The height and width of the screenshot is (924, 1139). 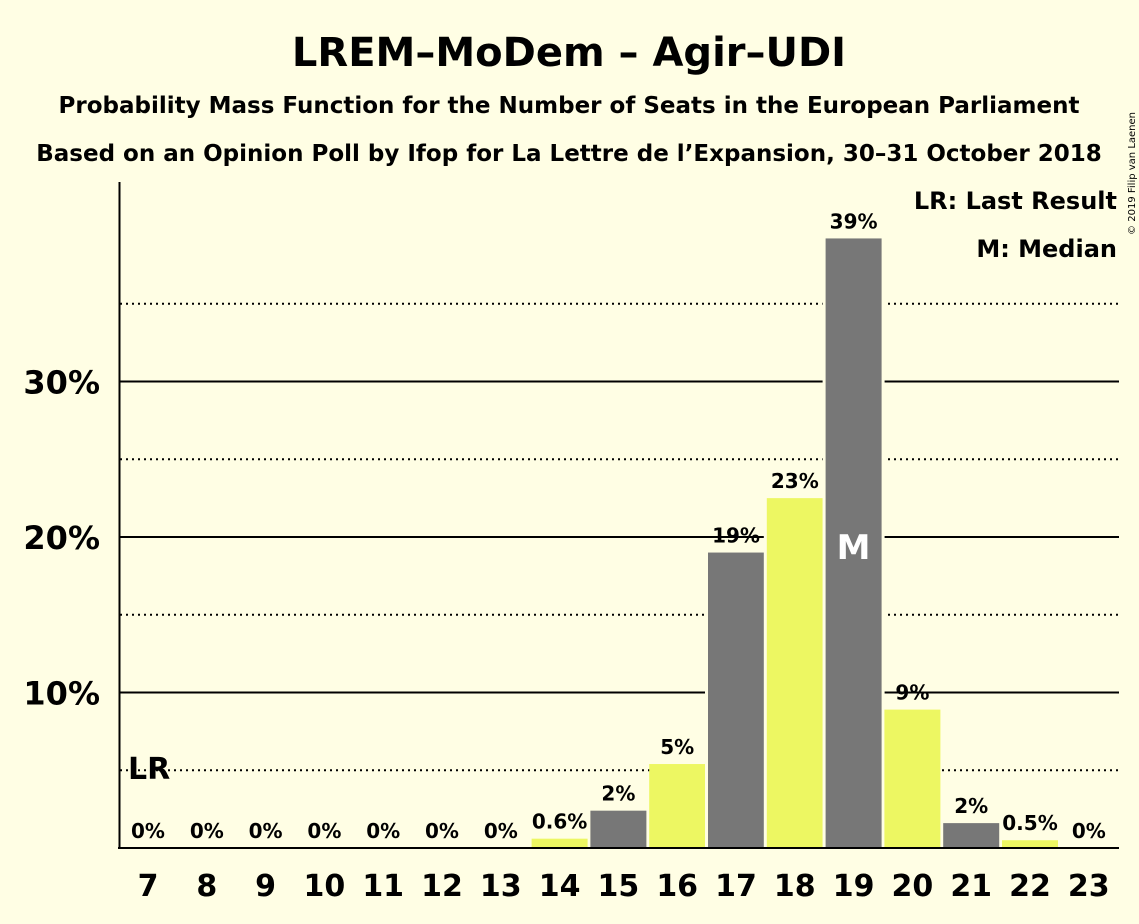 I want to click on median-marker: M, so click(x=854, y=548).